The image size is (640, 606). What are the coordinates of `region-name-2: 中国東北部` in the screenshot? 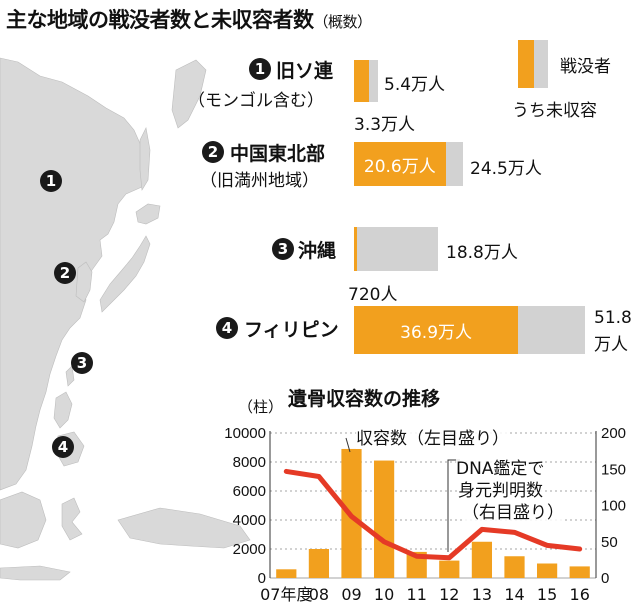 It's located at (278, 154).